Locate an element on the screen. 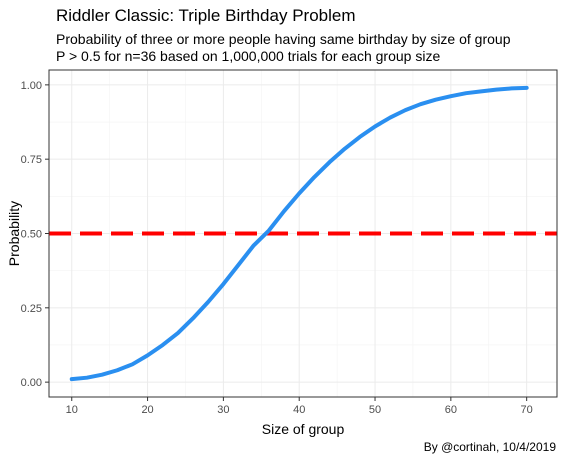 Image resolution: width=565 pixels, height=463 pixels. x-tick-label: 40 is located at coordinates (299, 410).